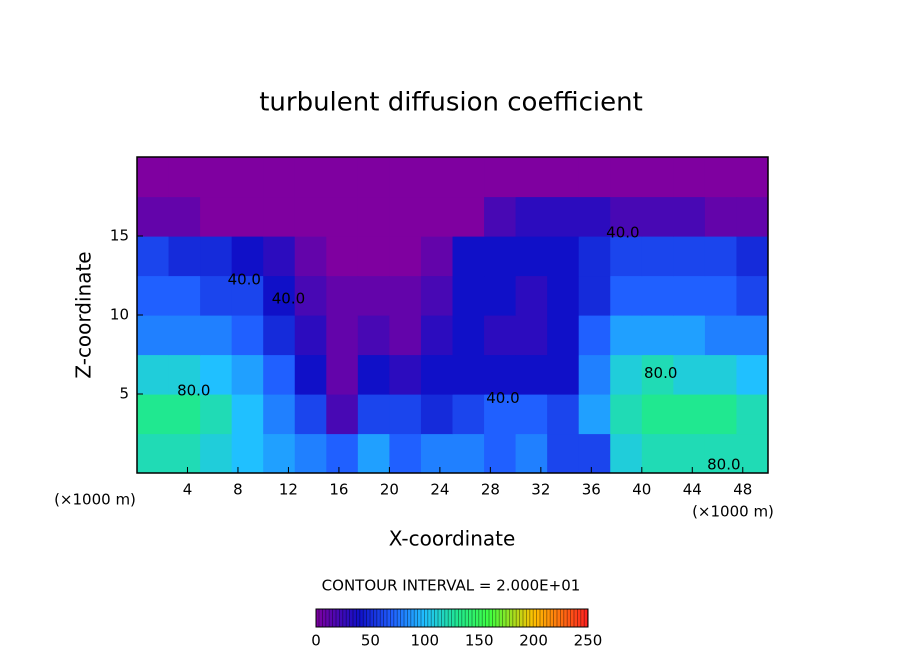  I want to click on y-axis-label: Z-coordinate, so click(84, 314).